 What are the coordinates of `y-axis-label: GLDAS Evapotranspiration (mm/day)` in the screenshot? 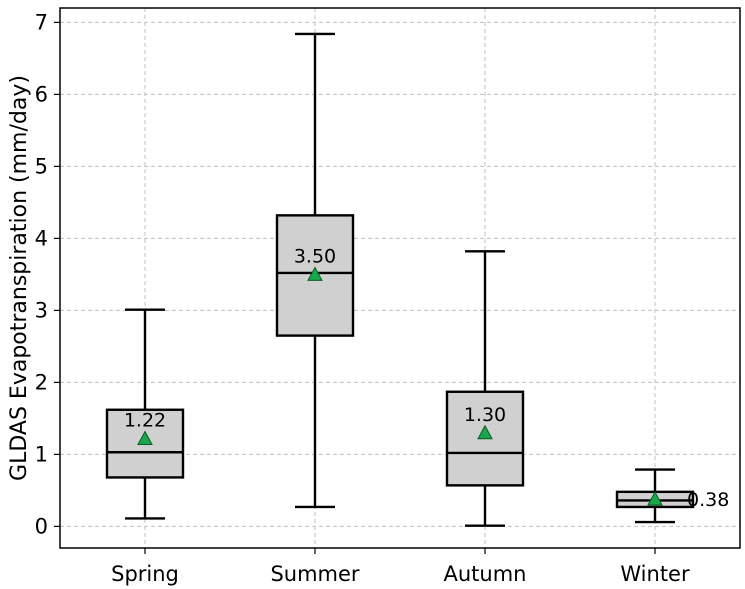 It's located at (19, 278).